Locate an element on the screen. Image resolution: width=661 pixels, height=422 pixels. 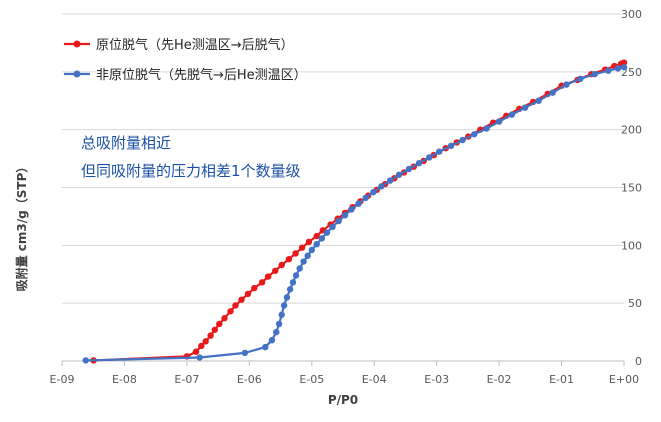
legend-item-0: 原位脱气（先He测温区→后脱气） is located at coordinates (179, 45).